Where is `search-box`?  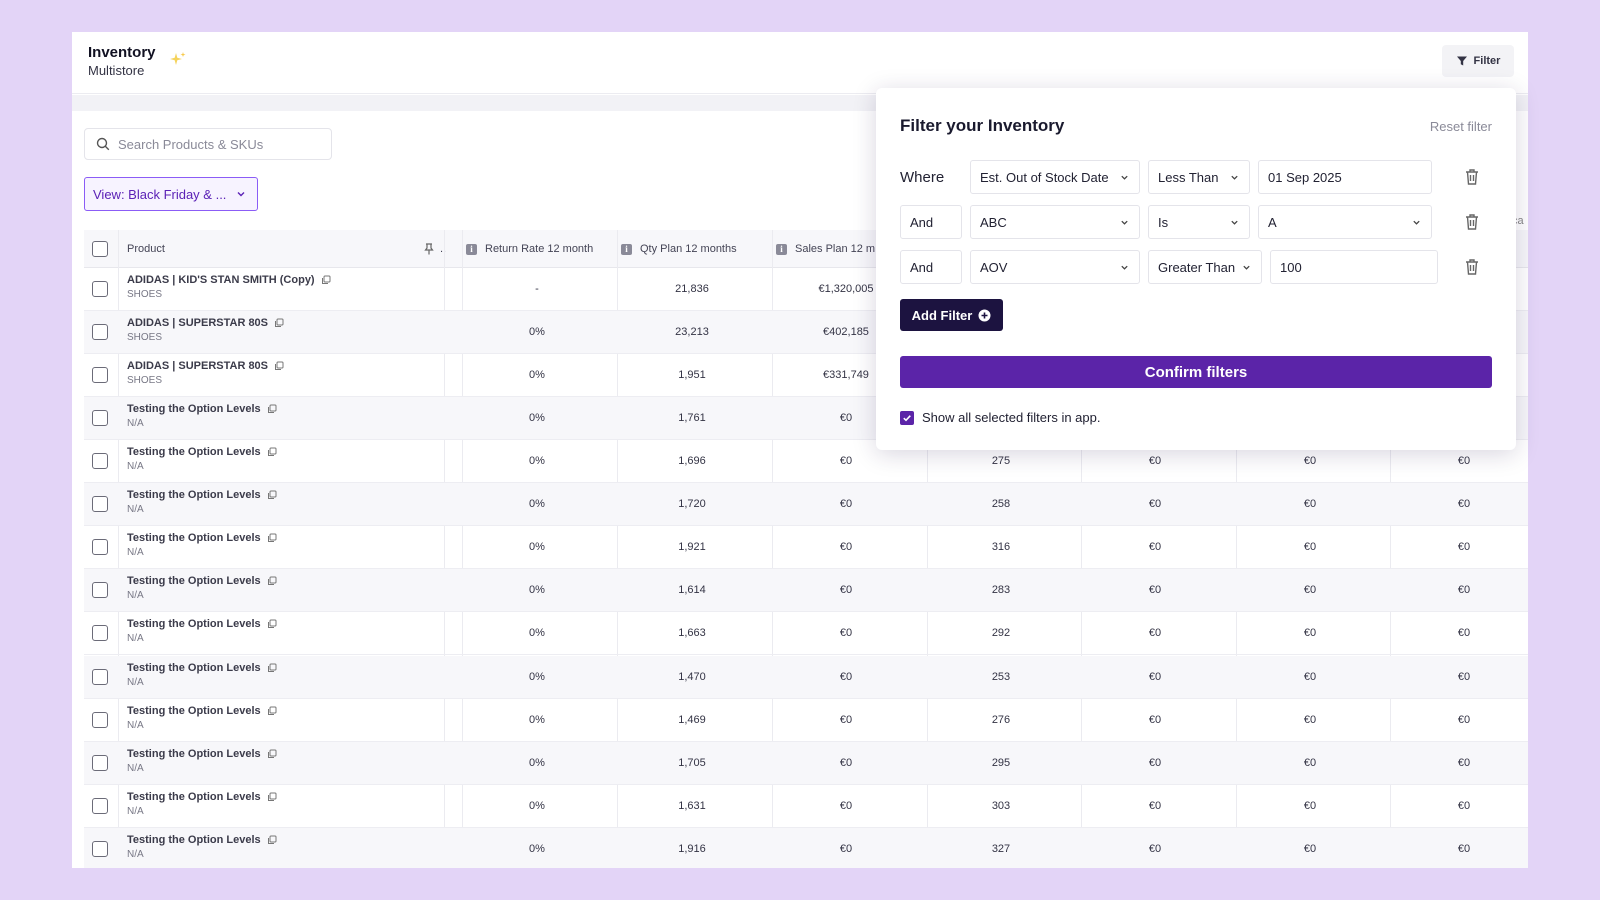
search-box is located at coordinates (208, 144).